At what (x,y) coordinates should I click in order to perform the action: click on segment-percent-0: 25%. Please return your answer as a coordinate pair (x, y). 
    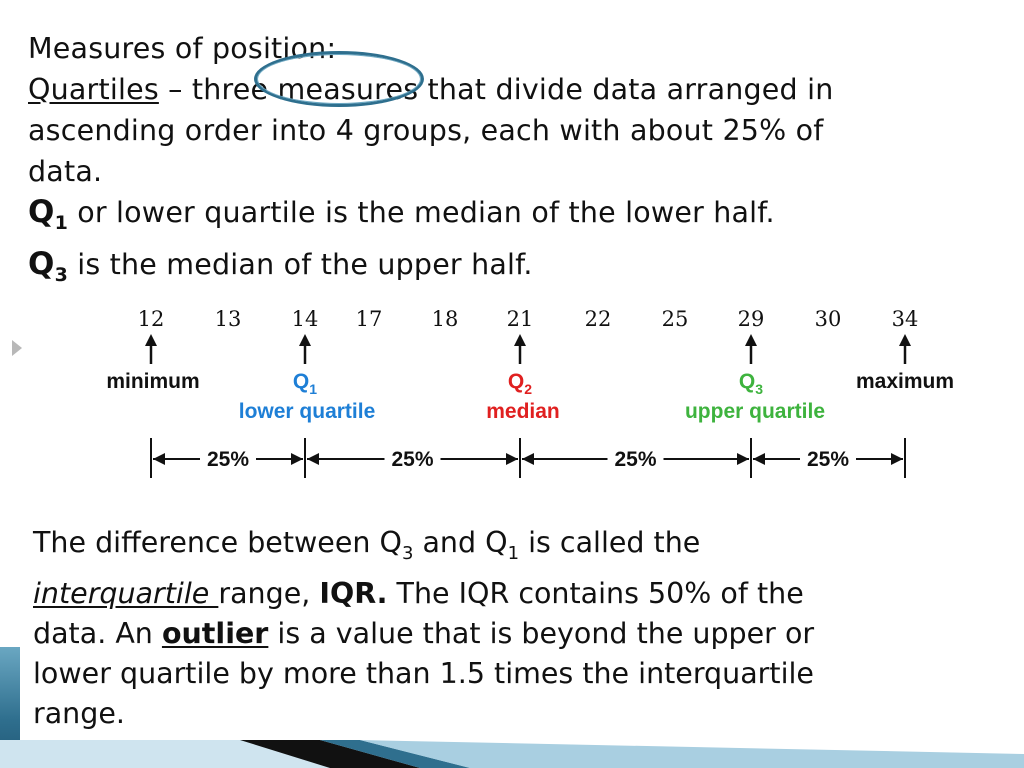
    Looking at the image, I should click on (228, 459).